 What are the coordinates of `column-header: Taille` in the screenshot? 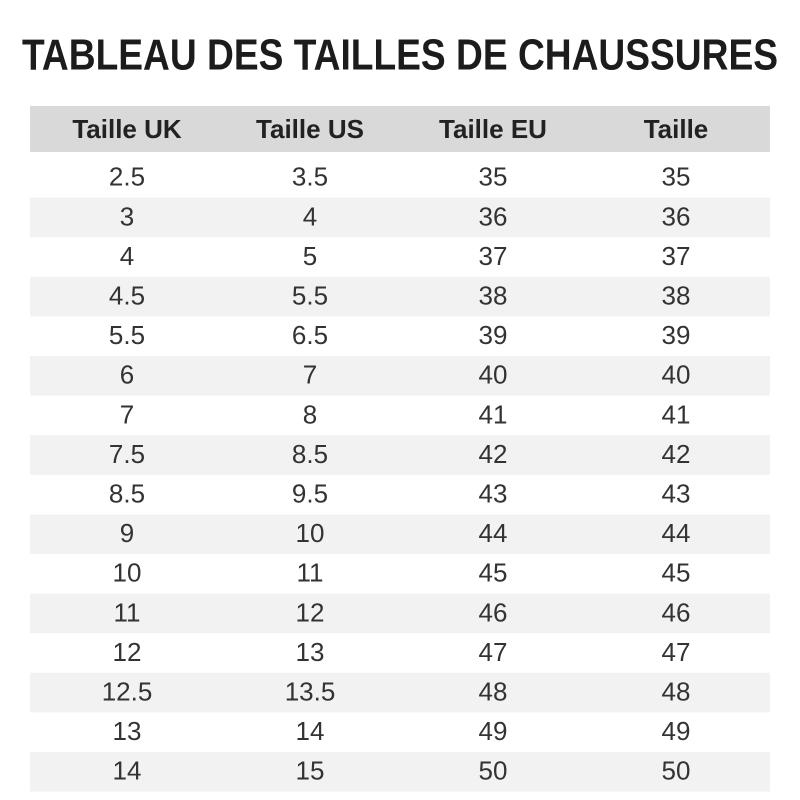 It's located at (676, 129).